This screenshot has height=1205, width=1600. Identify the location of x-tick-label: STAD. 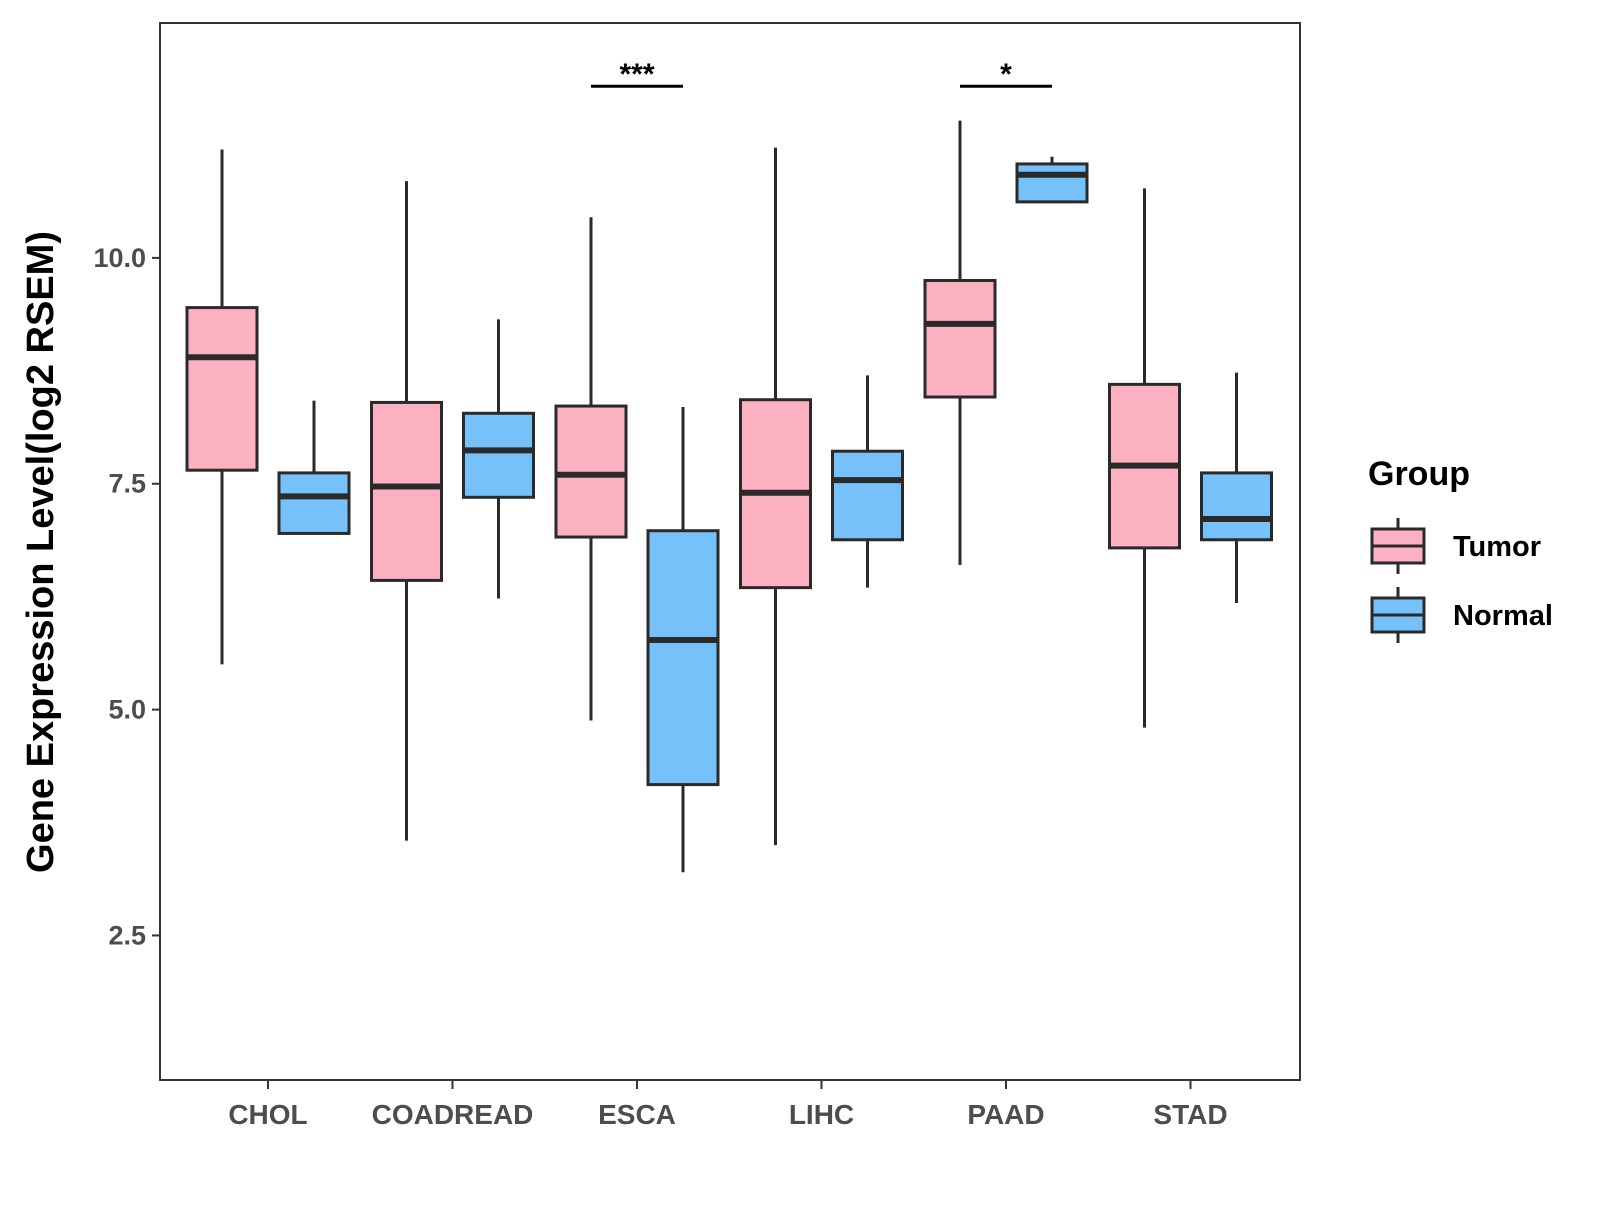
(1190, 1114).